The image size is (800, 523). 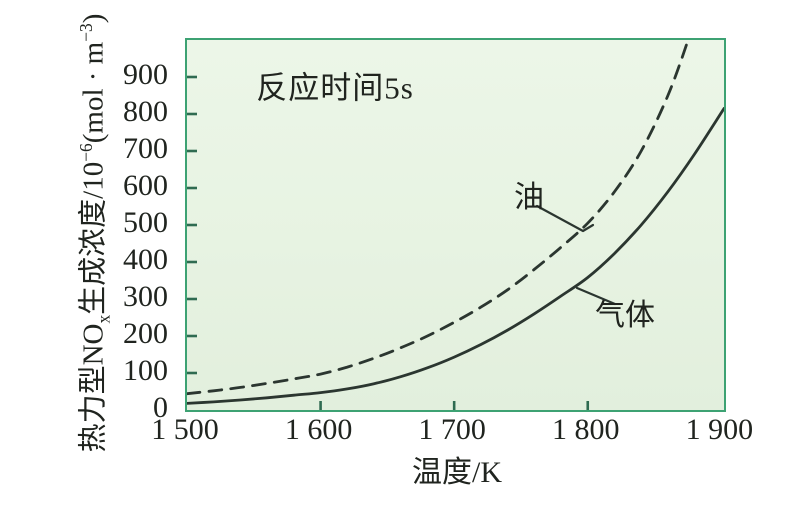 What do you see at coordinates (719, 429) in the screenshot?
I see `x-tick-label: 1 900` at bounding box center [719, 429].